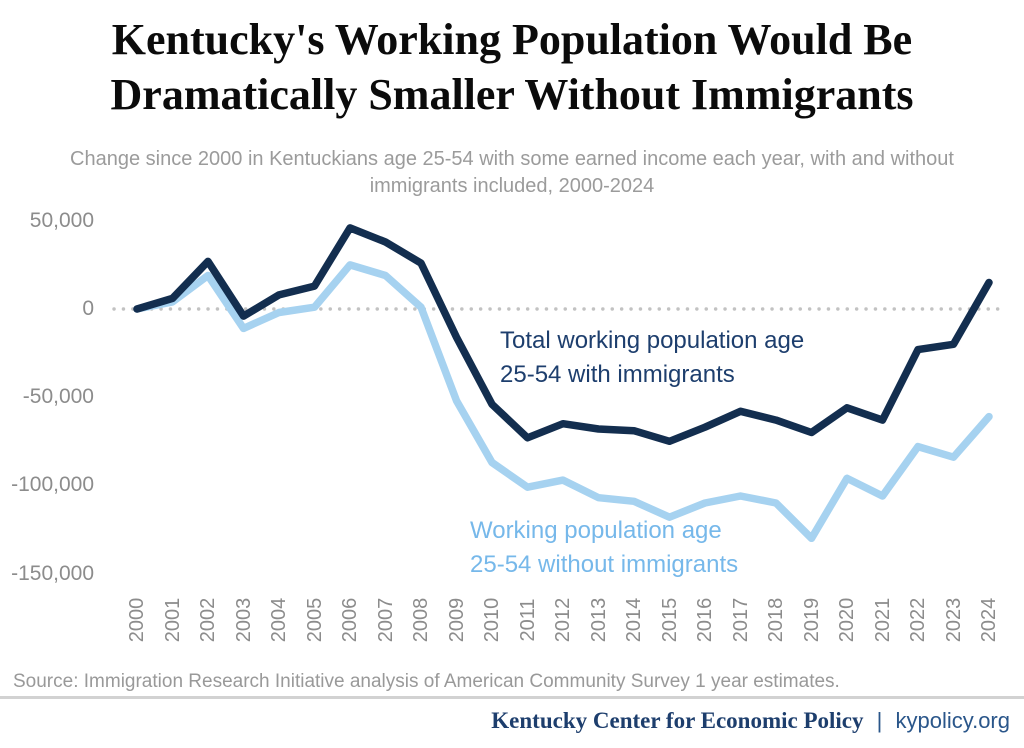  I want to click on x-tick-label-2013: 2013, so click(598, 620).